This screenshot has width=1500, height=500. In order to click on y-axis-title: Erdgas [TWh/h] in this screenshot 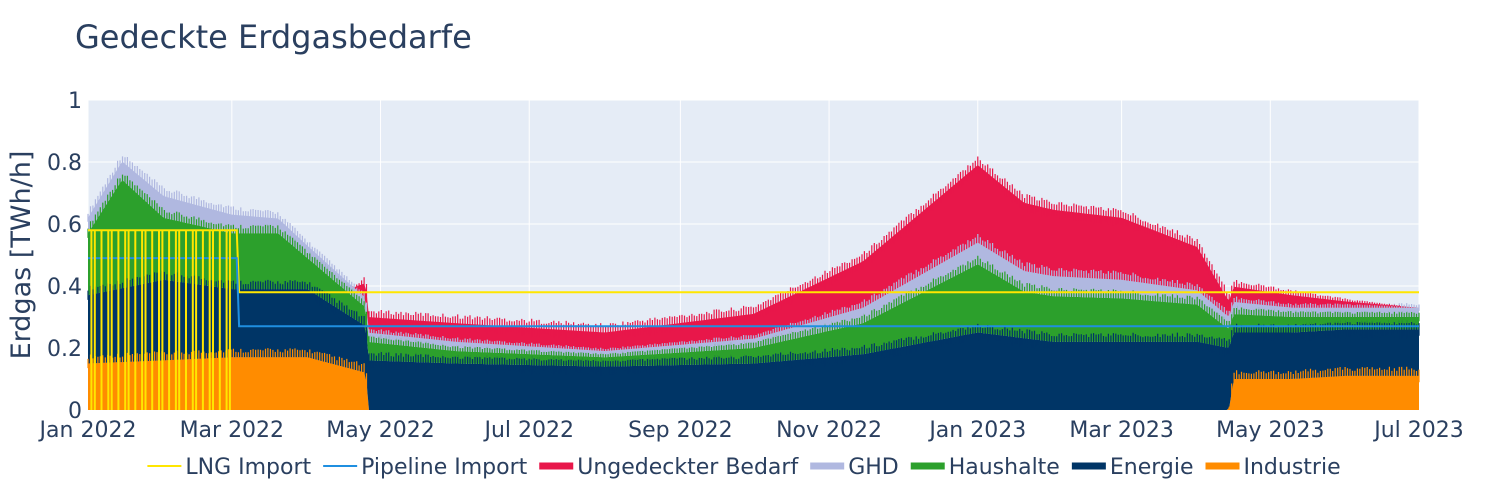, I will do `click(21, 255)`.